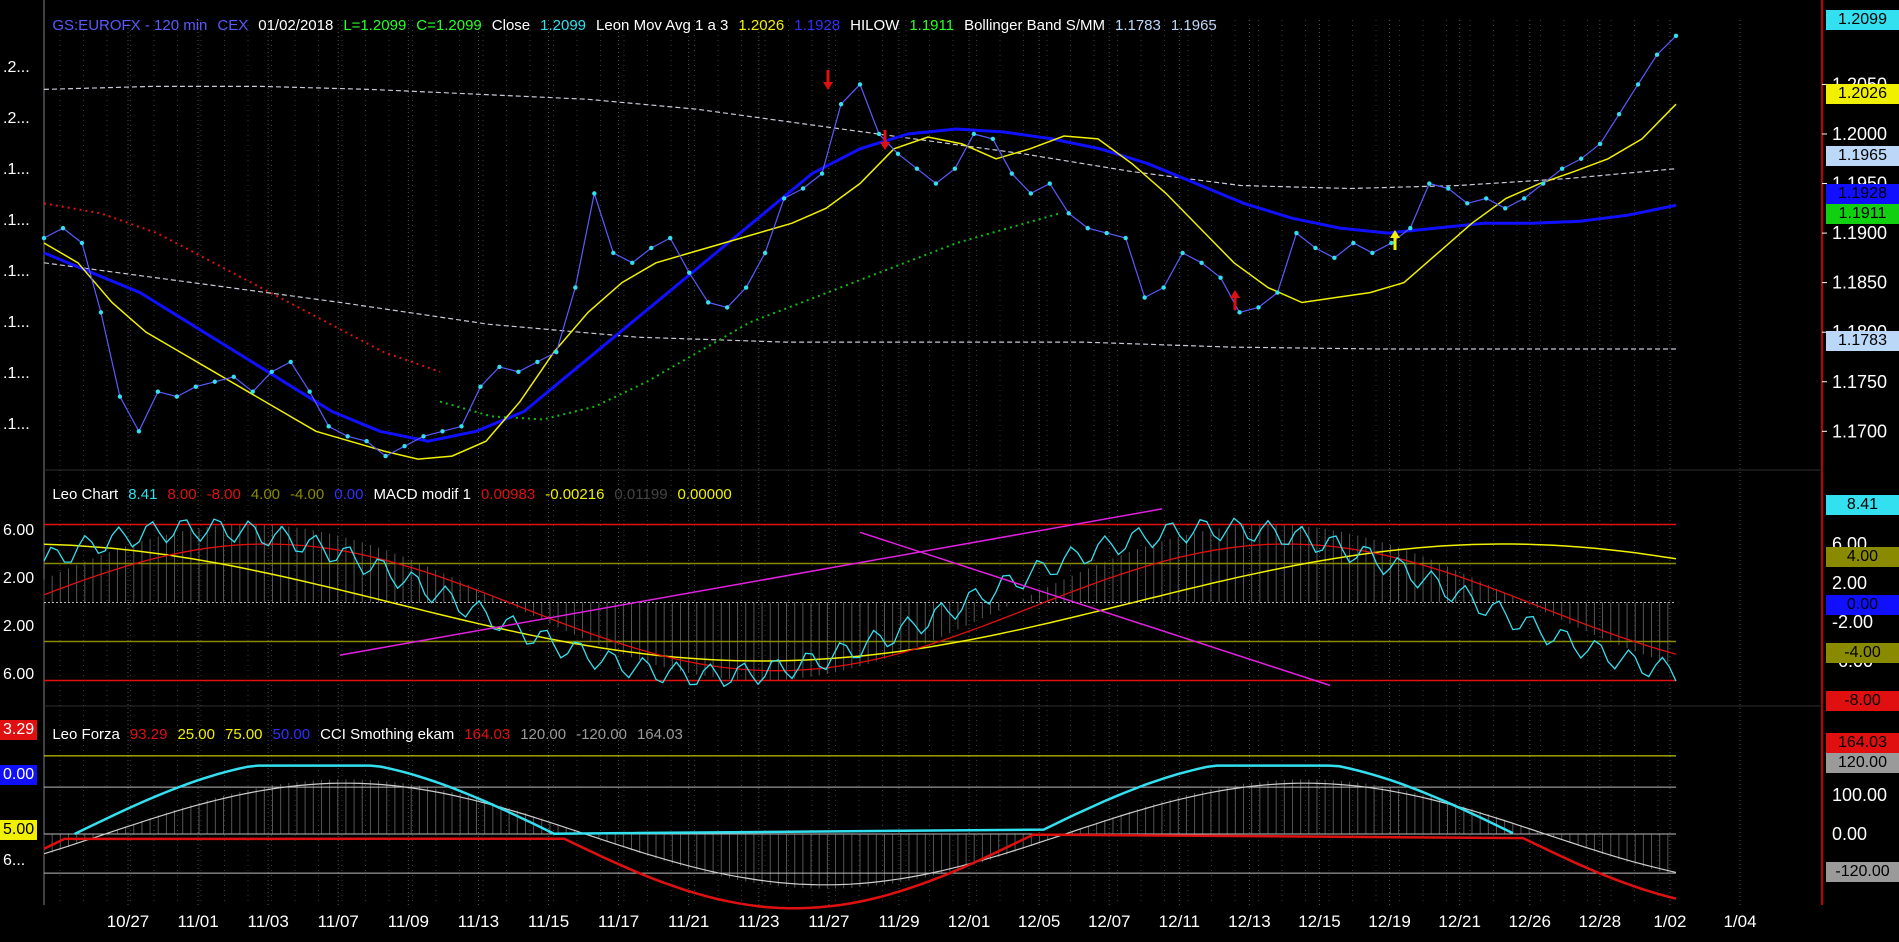 This screenshot has width=1899, height=942. I want to click on macd-v2: -0.00216, so click(575, 494).